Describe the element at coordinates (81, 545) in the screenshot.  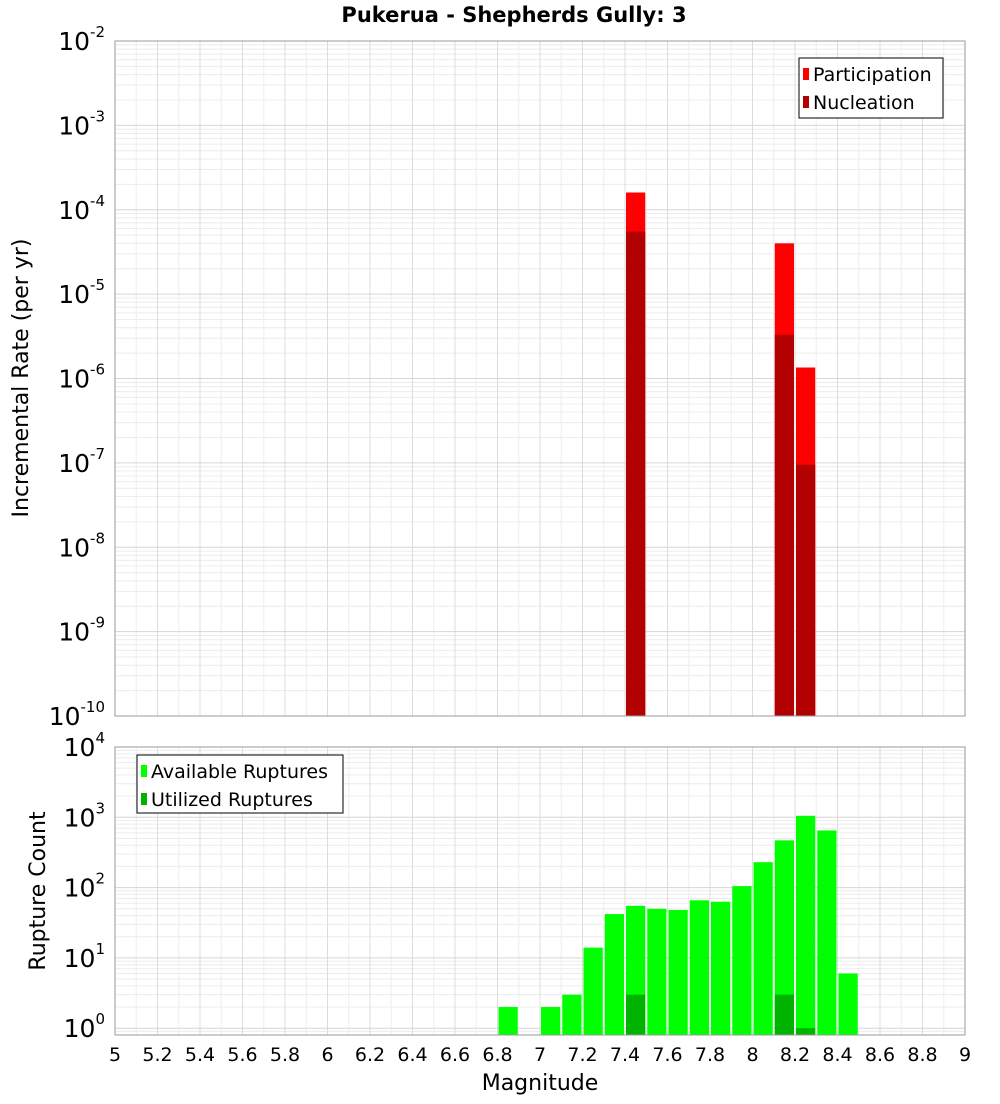
I see `y-tick-label: 10⁻⁸` at that location.